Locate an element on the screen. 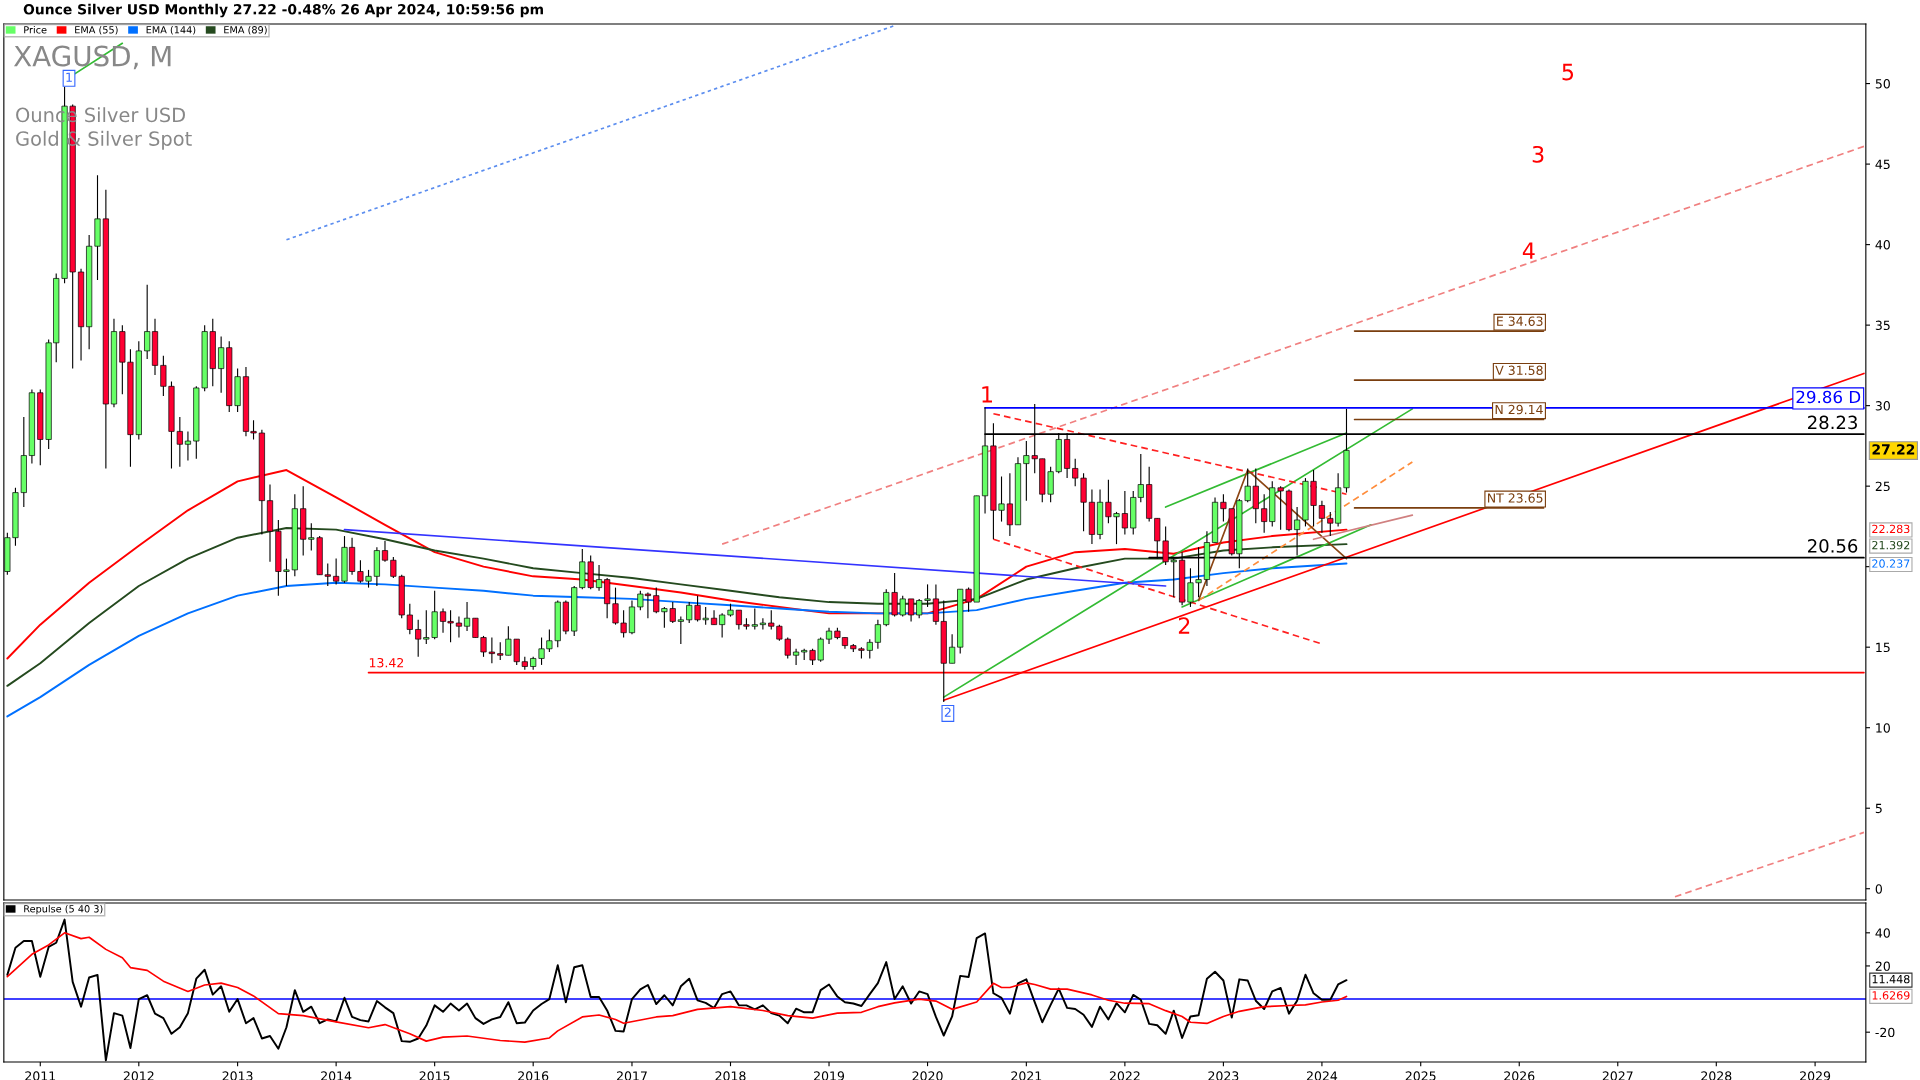 Image resolution: width=1920 pixels, height=1080 pixels. x-tick-label: 2020 is located at coordinates (927, 1075).